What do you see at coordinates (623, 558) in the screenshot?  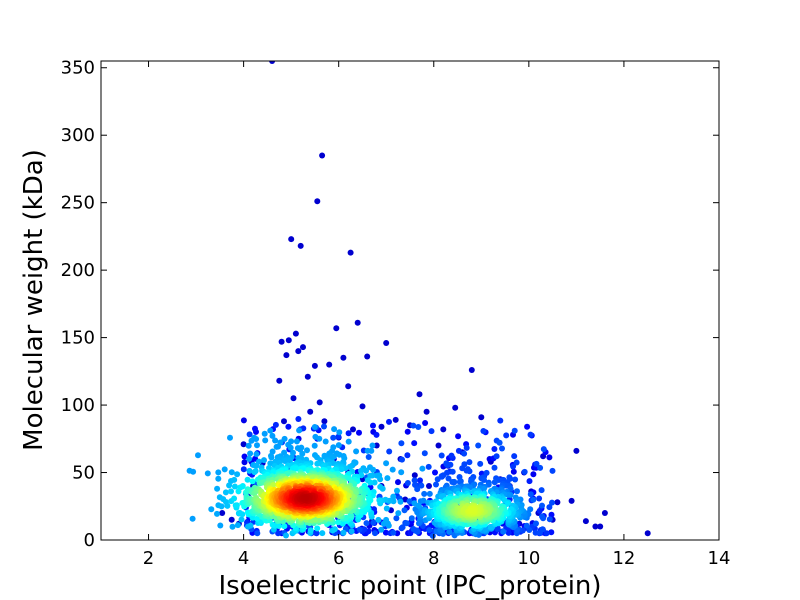 I see `x-tick-label: 12` at bounding box center [623, 558].